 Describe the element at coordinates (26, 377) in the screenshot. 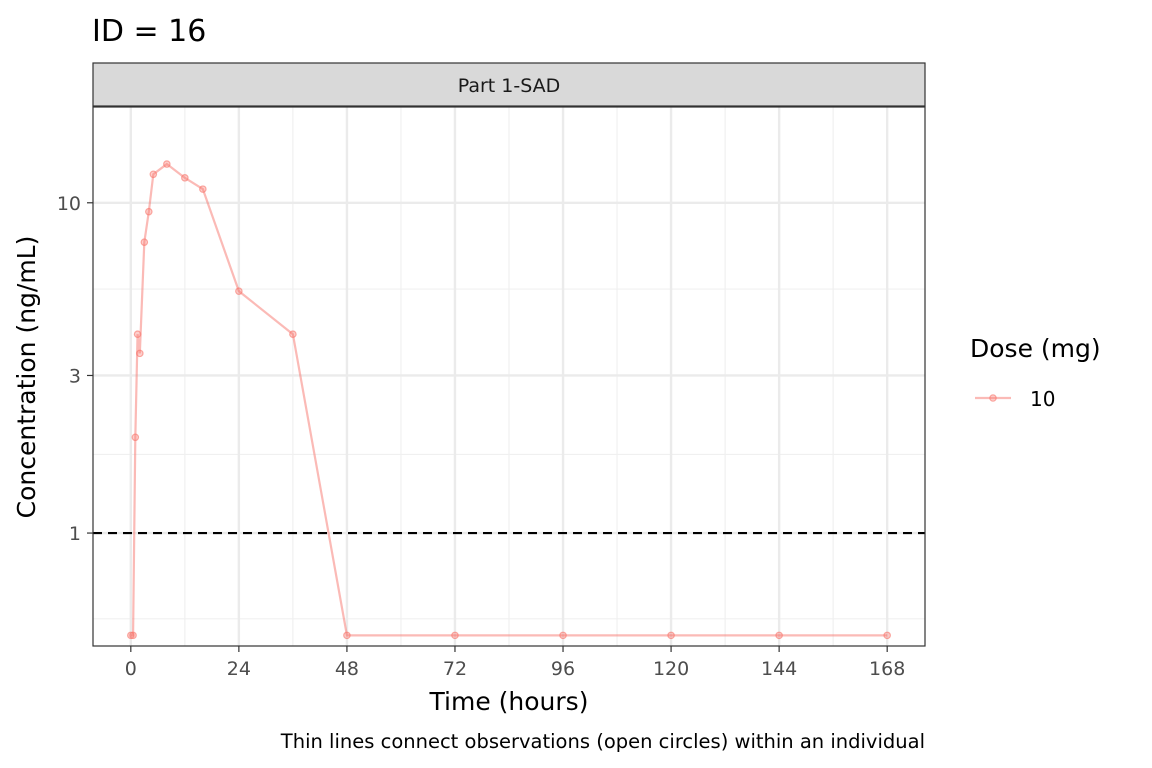

I see `y-axis-title: Concentration (ng/mL)` at that location.